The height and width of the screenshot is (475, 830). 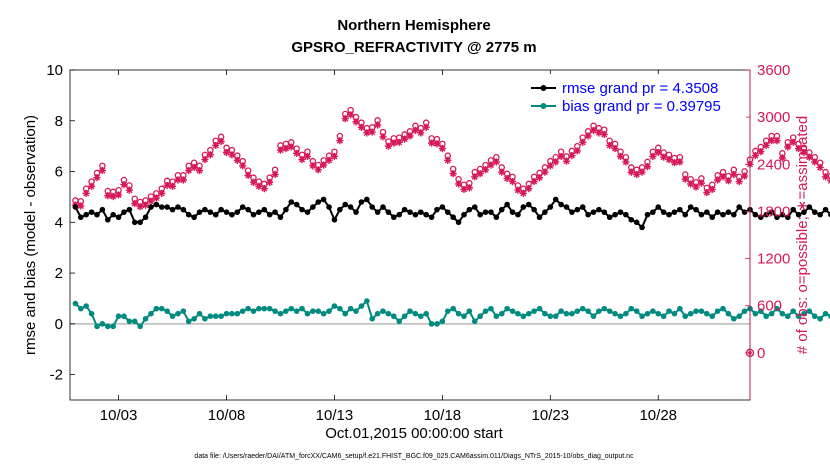 What do you see at coordinates (543, 88) in the screenshot?
I see `legend-rmse-marker` at bounding box center [543, 88].